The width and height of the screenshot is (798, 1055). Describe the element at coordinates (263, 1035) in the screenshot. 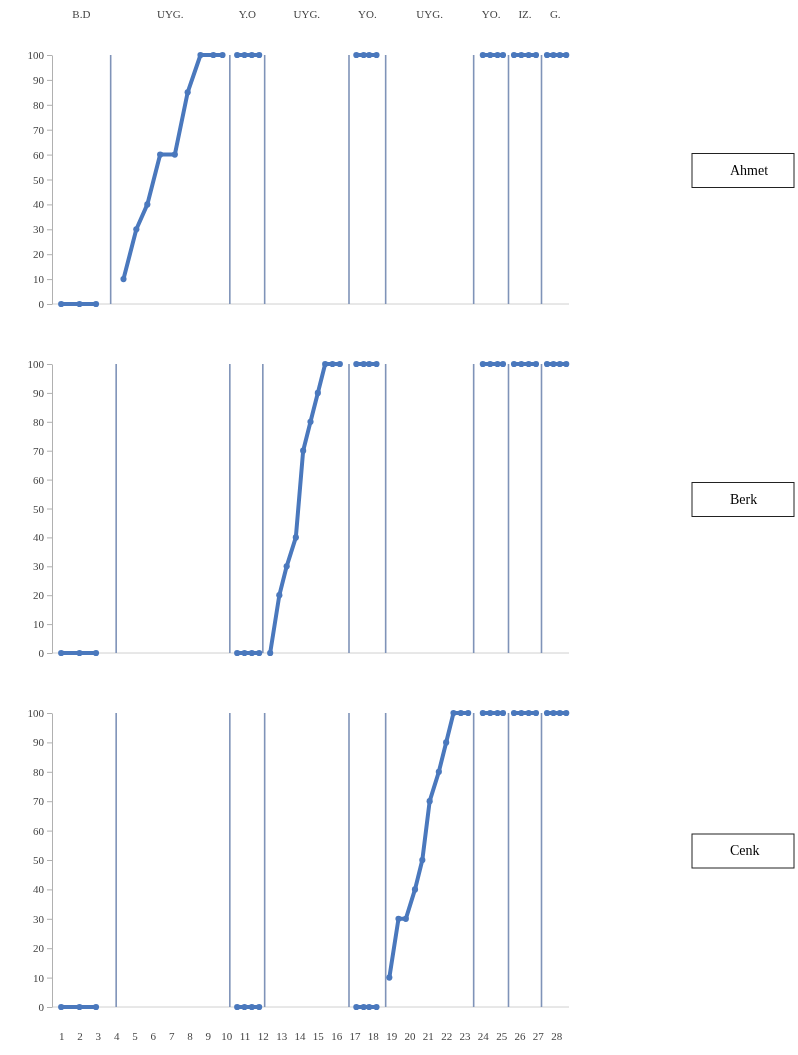

I see `x-tick-label: 12` at that location.